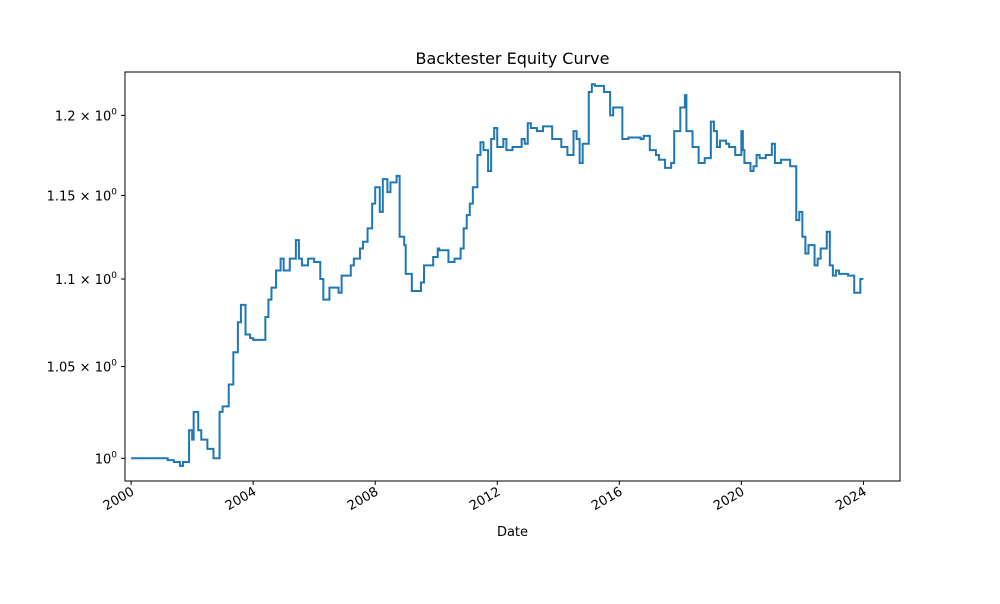  I want to click on x-tick-label: 2012, so click(485, 499).